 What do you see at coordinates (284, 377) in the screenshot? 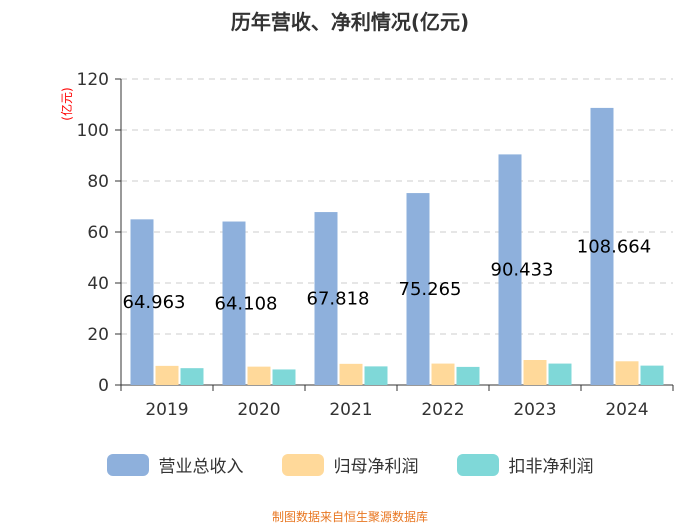
I see `bar-扣非净利润-2020` at bounding box center [284, 377].